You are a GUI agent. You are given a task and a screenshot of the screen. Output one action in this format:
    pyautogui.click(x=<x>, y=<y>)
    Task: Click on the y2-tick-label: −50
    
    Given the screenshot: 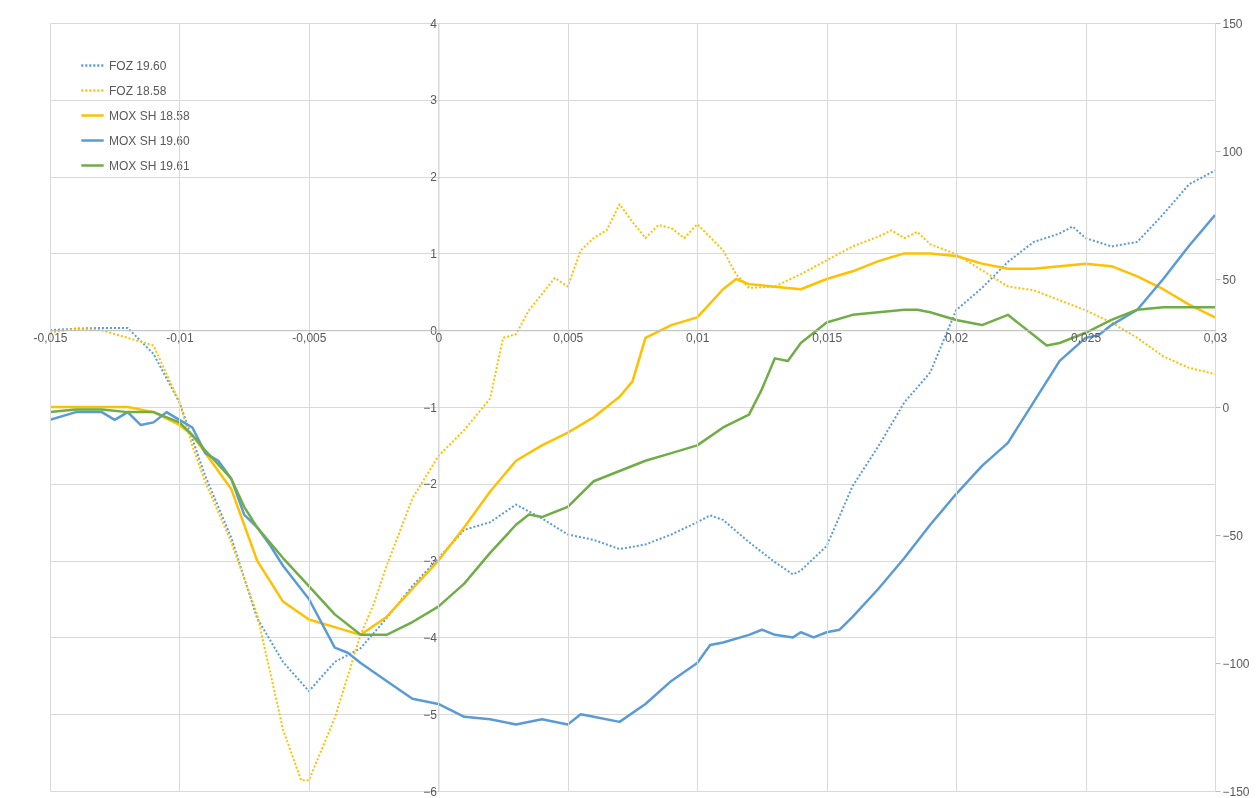 What is the action you would take?
    pyautogui.click(x=1233, y=535)
    